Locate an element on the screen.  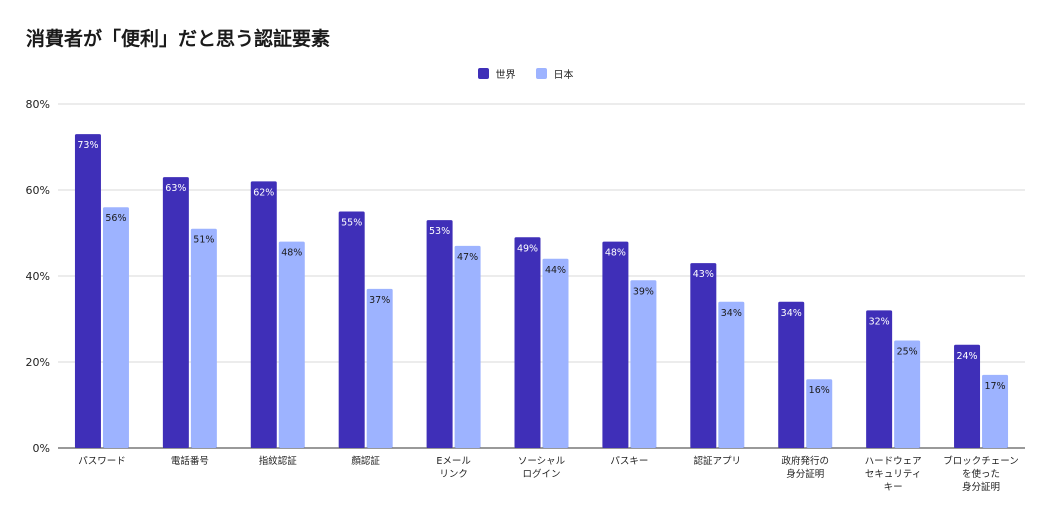
data-label-world: 53% is located at coordinates (439, 231).